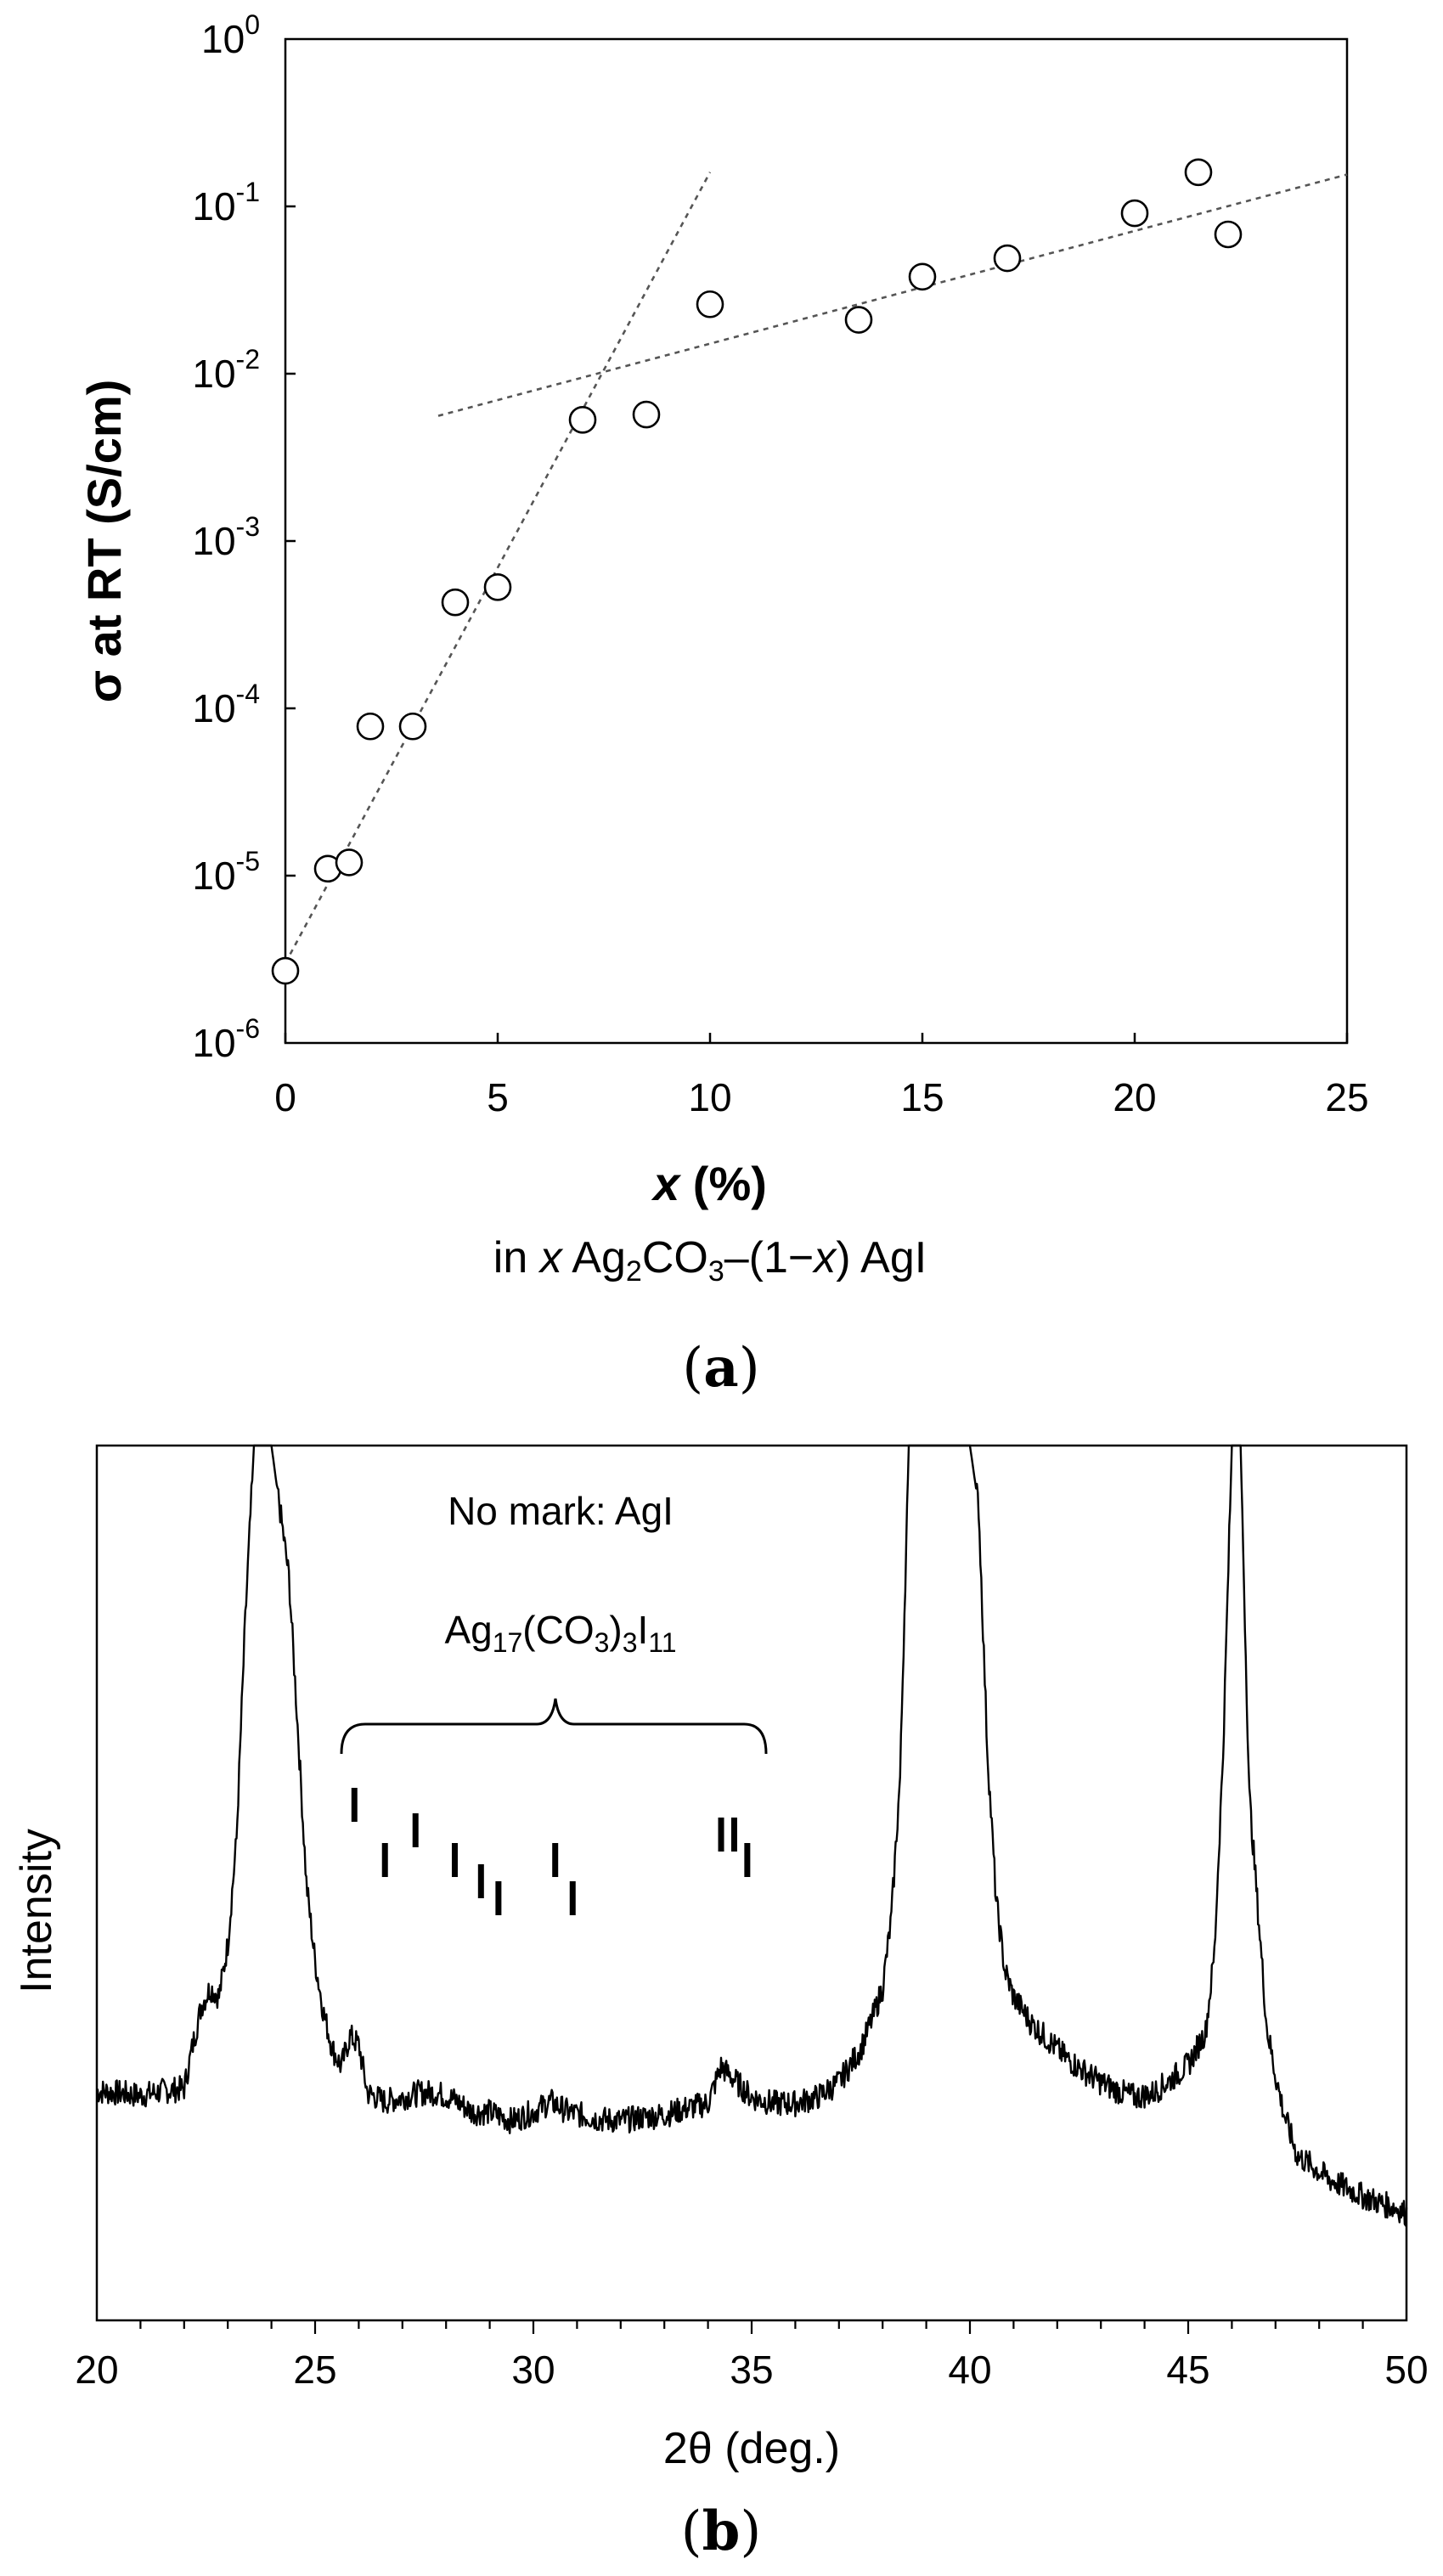 This screenshot has height=2576, width=1443. I want to click on x-axis-subtitle-a: in x Ag2CO3–(1−x) AgI, so click(710, 1260).